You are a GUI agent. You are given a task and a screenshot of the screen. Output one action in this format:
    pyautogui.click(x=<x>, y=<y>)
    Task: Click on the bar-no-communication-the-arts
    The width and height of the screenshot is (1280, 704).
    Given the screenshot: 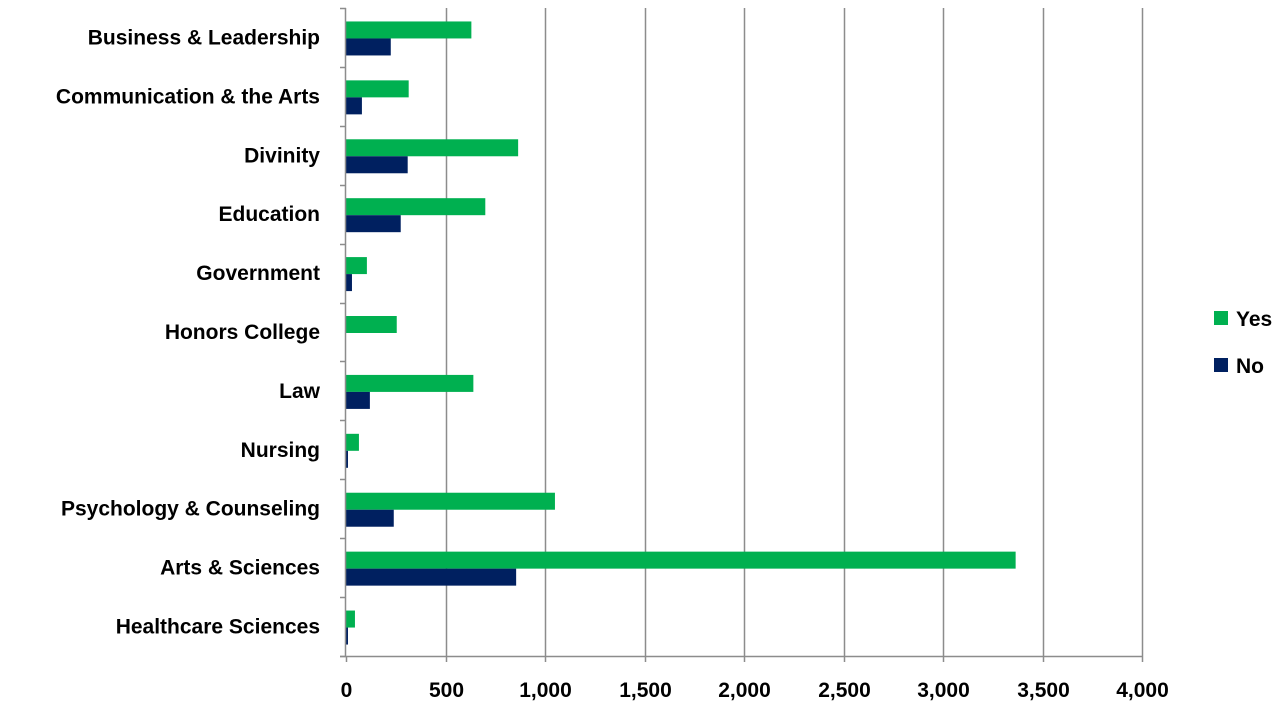 What is the action you would take?
    pyautogui.click(x=354, y=106)
    